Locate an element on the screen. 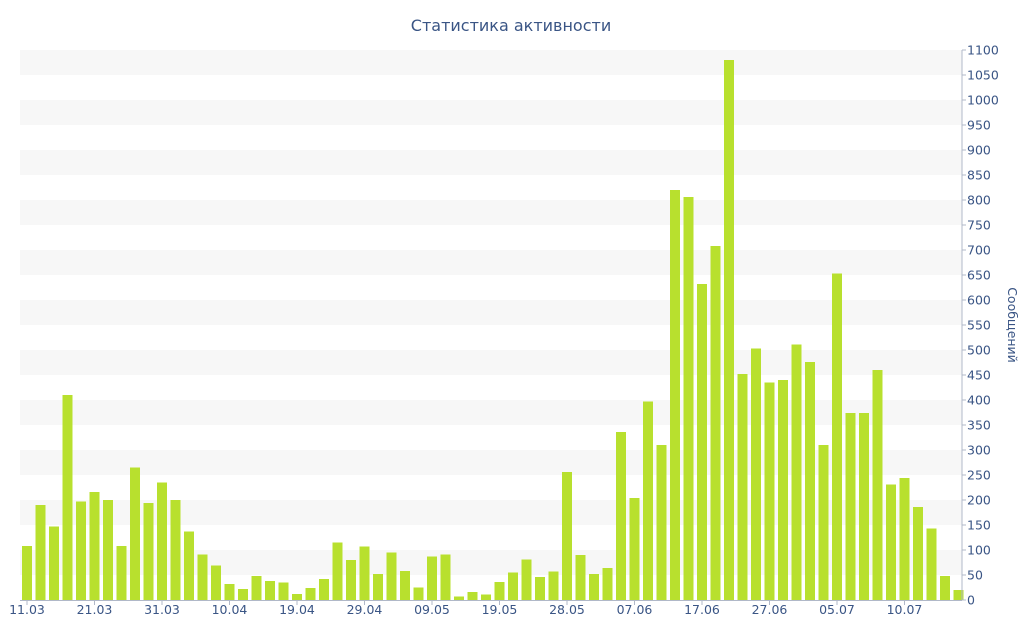 The width and height of the screenshot is (1024, 640). y-tick-label: 800 is located at coordinates (979, 200).